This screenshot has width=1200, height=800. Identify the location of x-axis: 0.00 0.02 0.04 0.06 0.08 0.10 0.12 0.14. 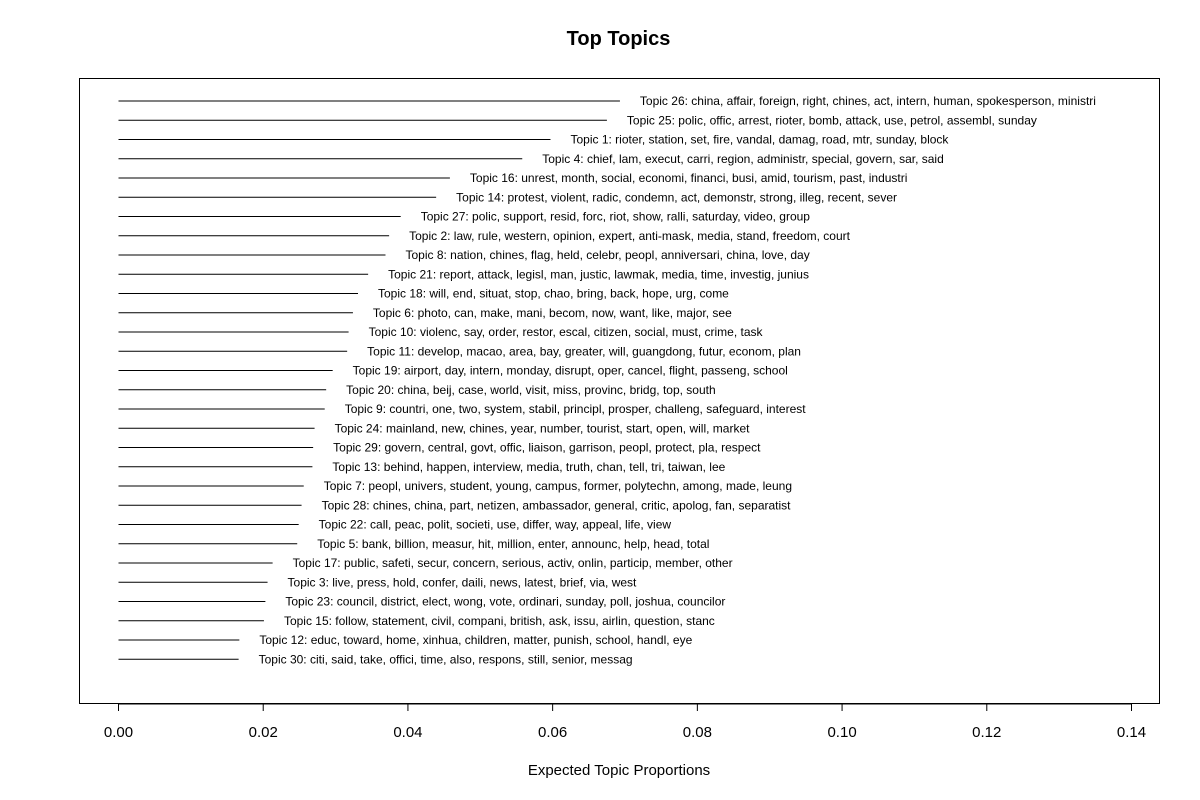
(625, 722).